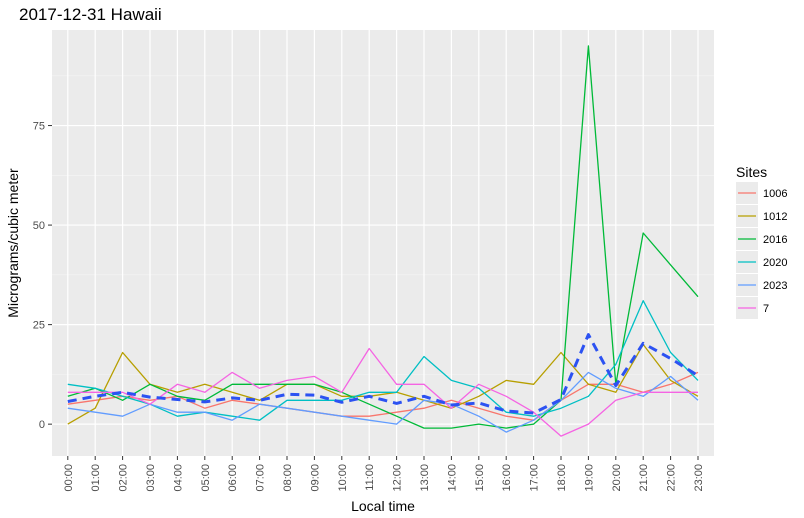 This screenshot has width=804, height=518. I want to click on x-tick-label: 04:00, so click(178, 478).